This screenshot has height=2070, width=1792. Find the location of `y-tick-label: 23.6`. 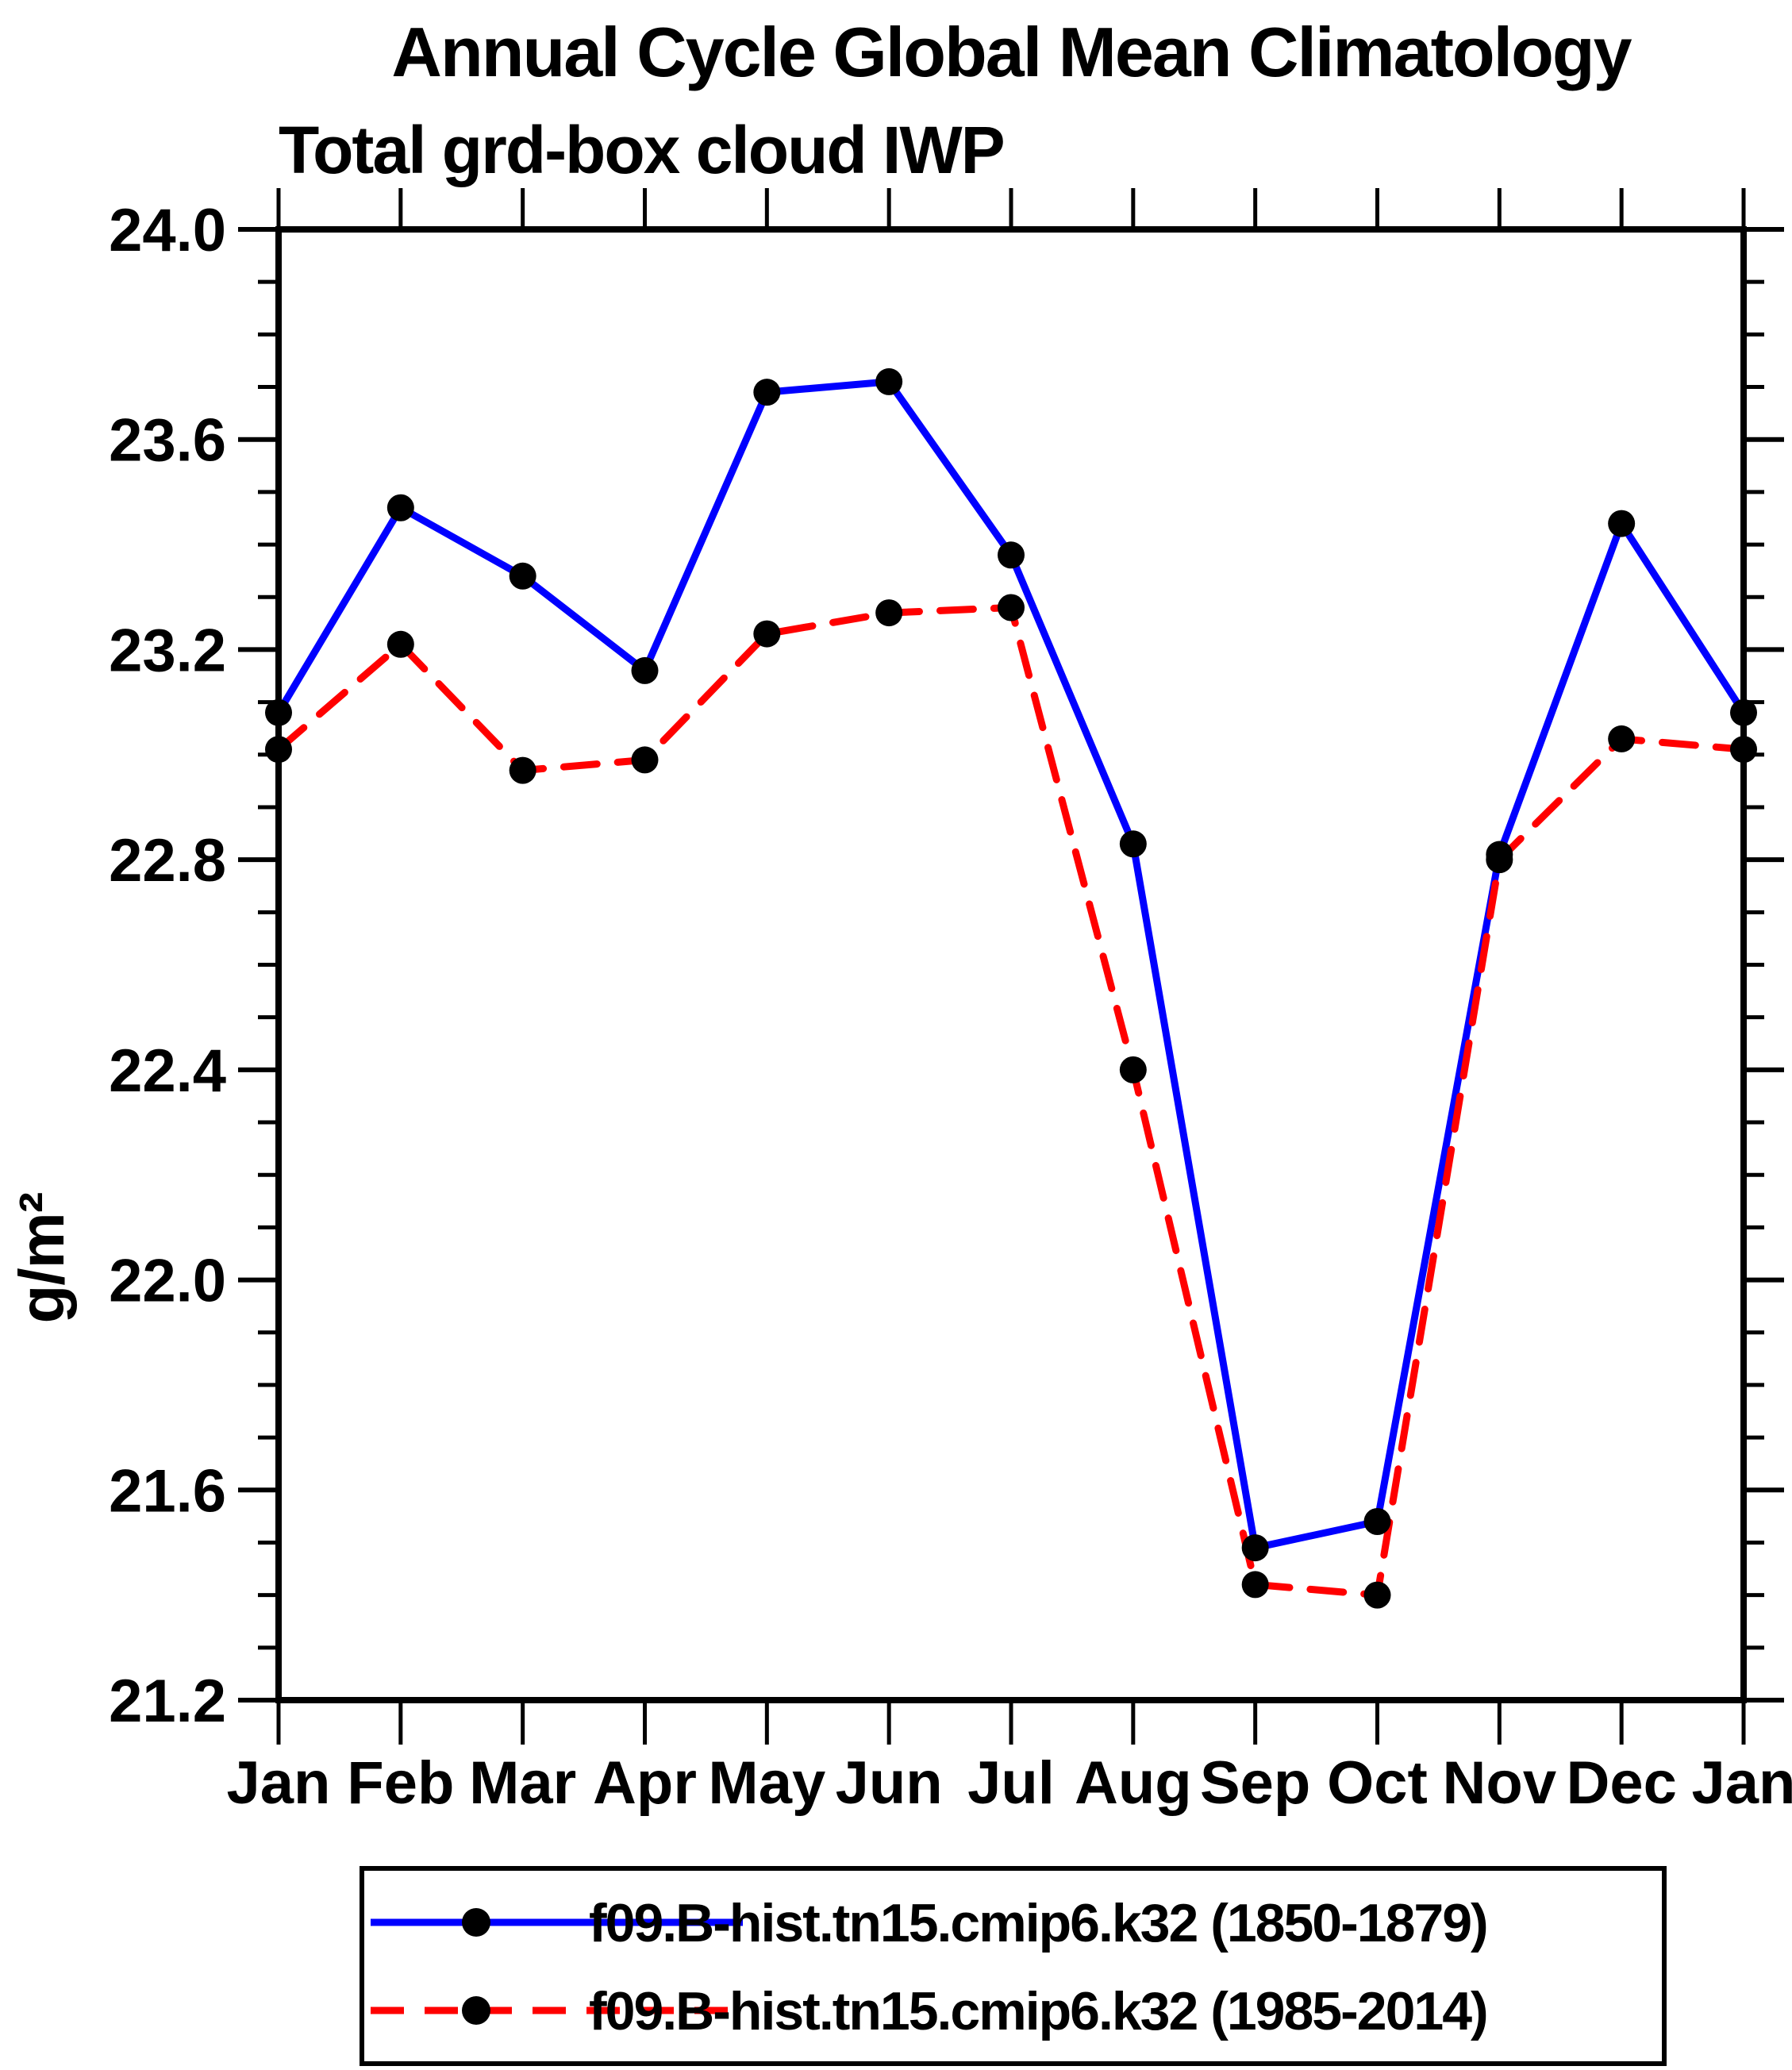

y-tick-label: 23.6 is located at coordinates (167, 441).